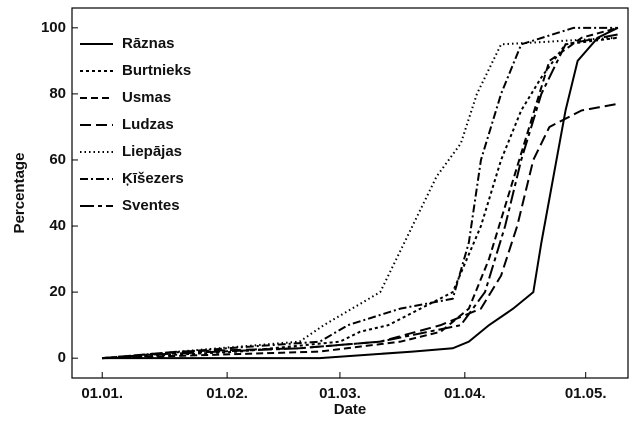 The image size is (639, 425). I want to click on y-tick-label: 80, so click(57, 93).